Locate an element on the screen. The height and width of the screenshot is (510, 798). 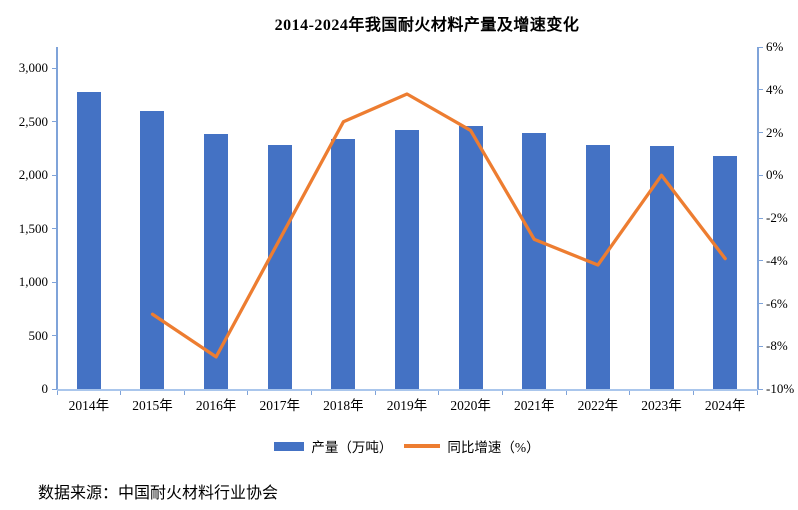
bar-2014年 is located at coordinates (88, 240).